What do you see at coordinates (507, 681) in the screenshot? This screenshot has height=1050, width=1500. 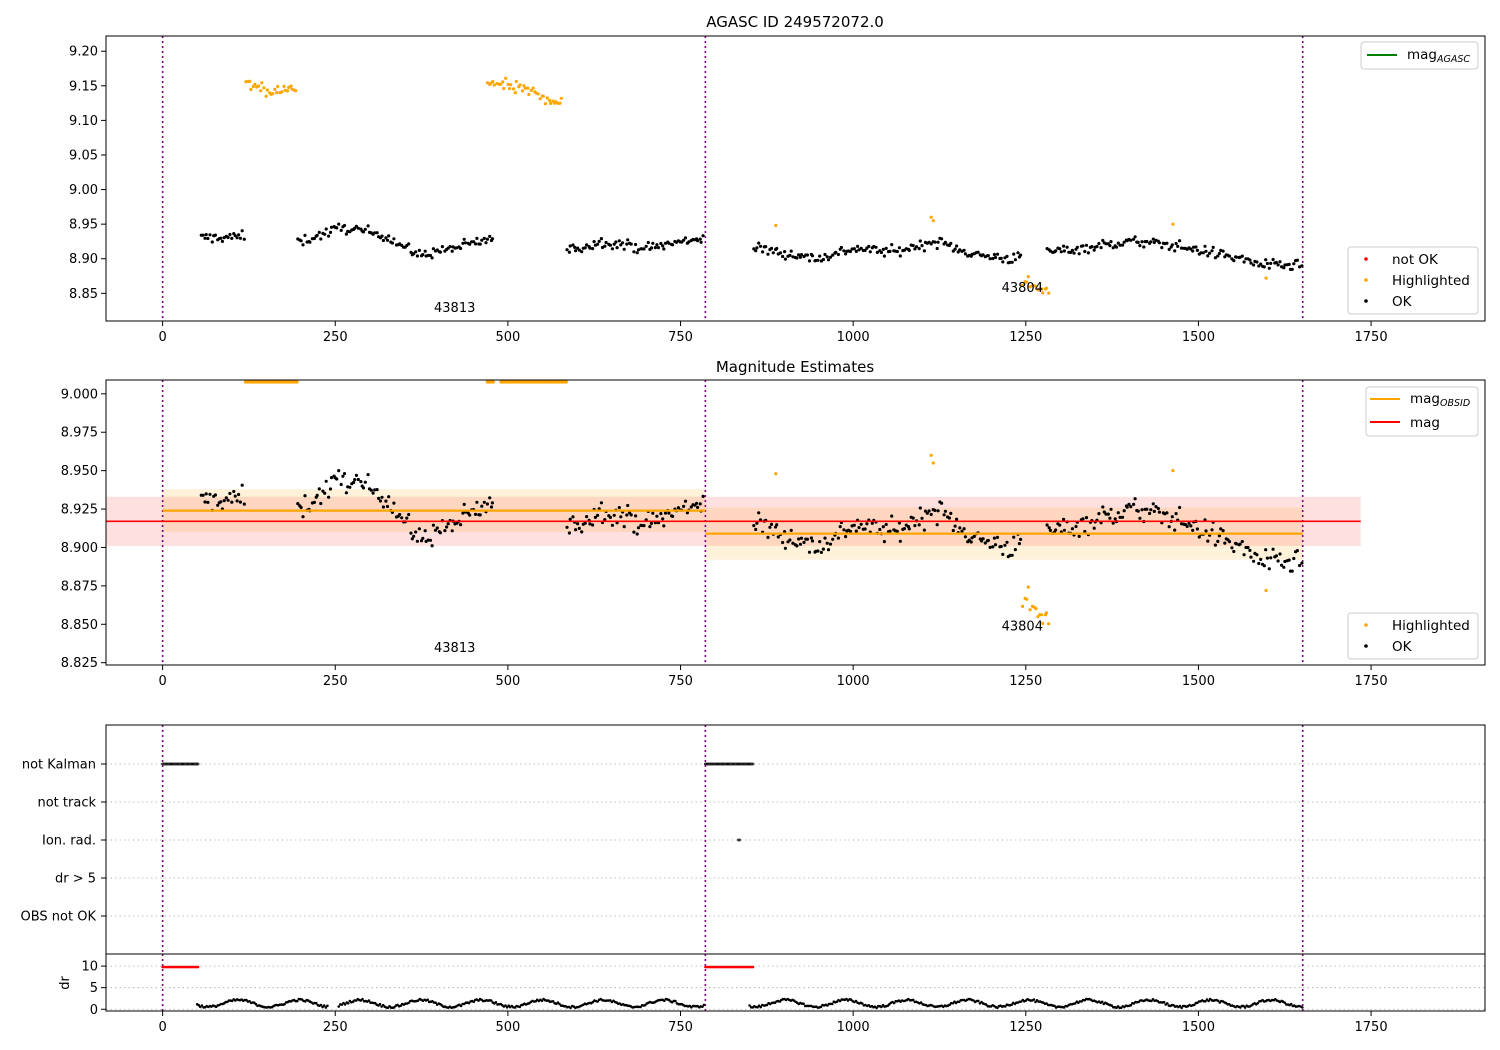 I see `x-tick-label: 500` at bounding box center [507, 681].